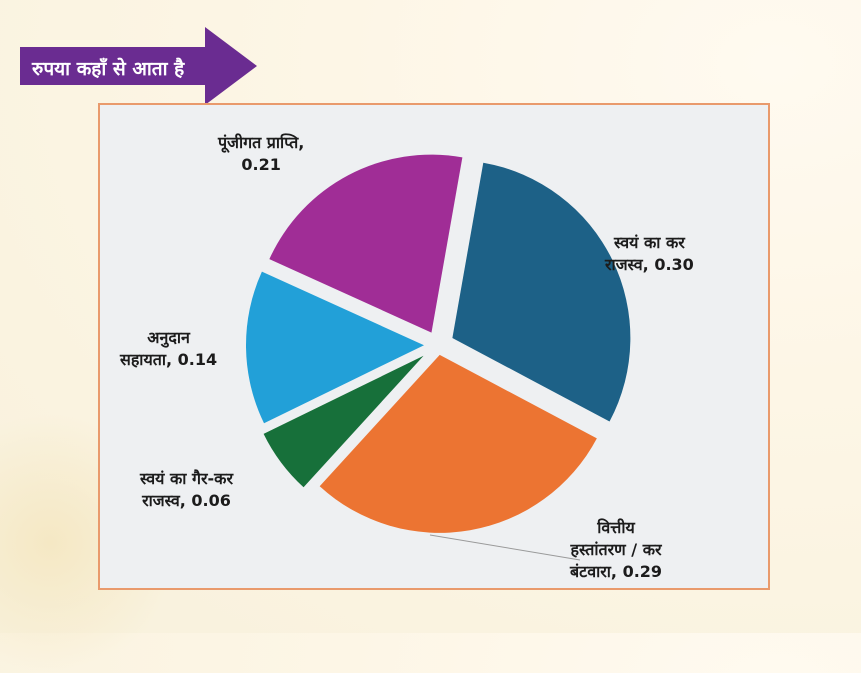  I want to click on slice-own-tax-revenue, so click(541, 292).